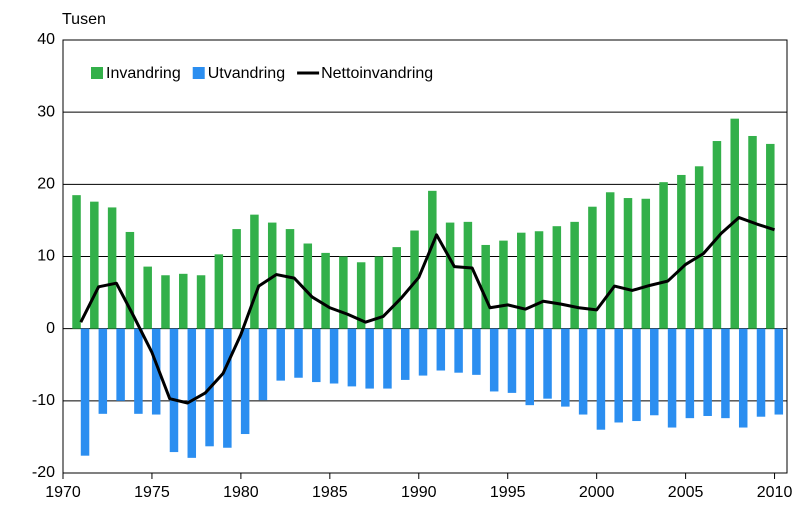 Image resolution: width=800 pixels, height=519 pixels. Describe the element at coordinates (246, 73) in the screenshot. I see `legend-label: Utvandring` at that location.